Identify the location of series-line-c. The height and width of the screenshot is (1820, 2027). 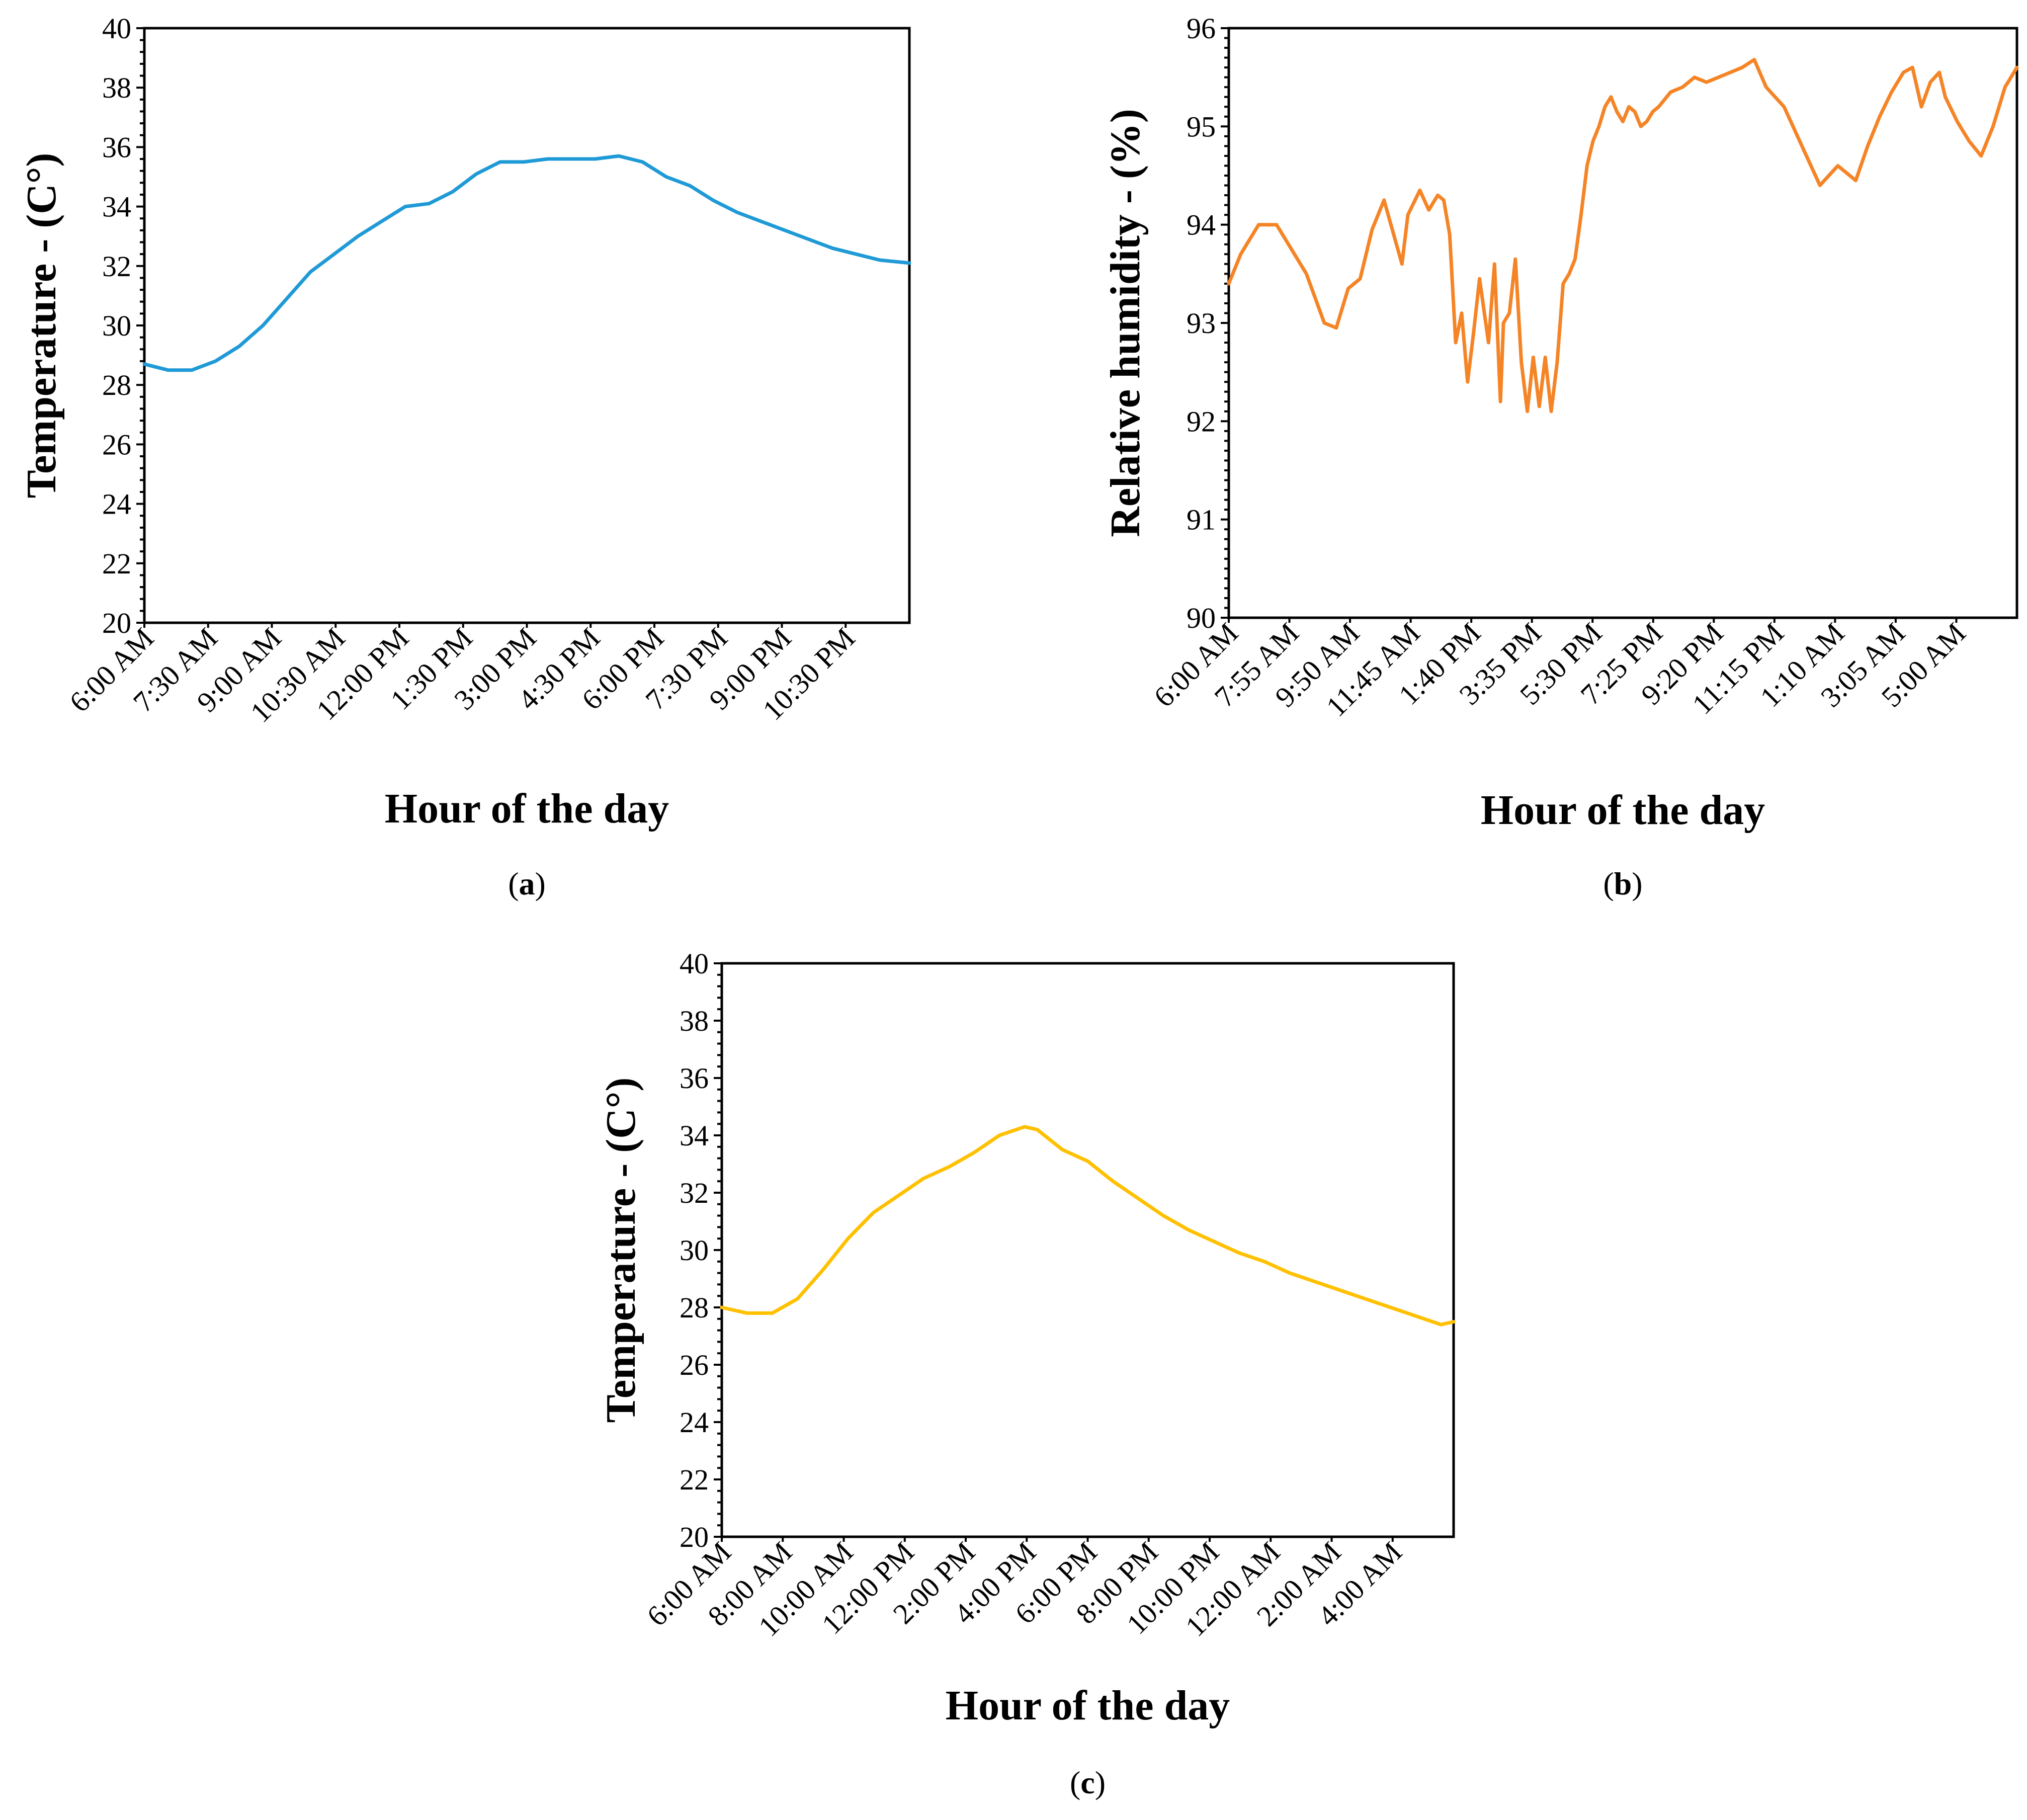
(1088, 1226).